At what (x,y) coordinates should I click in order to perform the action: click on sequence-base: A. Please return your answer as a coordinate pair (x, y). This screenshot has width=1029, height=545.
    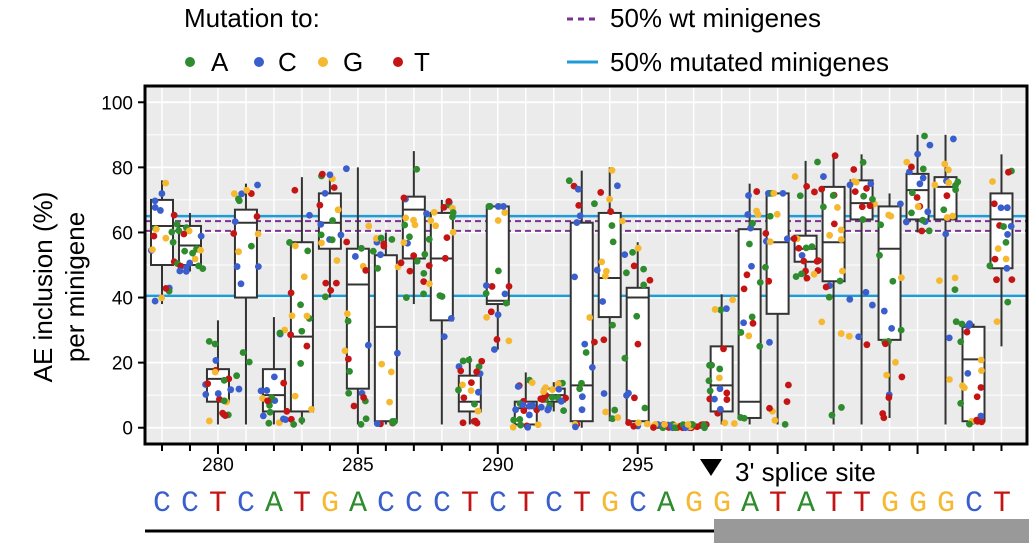
    Looking at the image, I should click on (358, 504).